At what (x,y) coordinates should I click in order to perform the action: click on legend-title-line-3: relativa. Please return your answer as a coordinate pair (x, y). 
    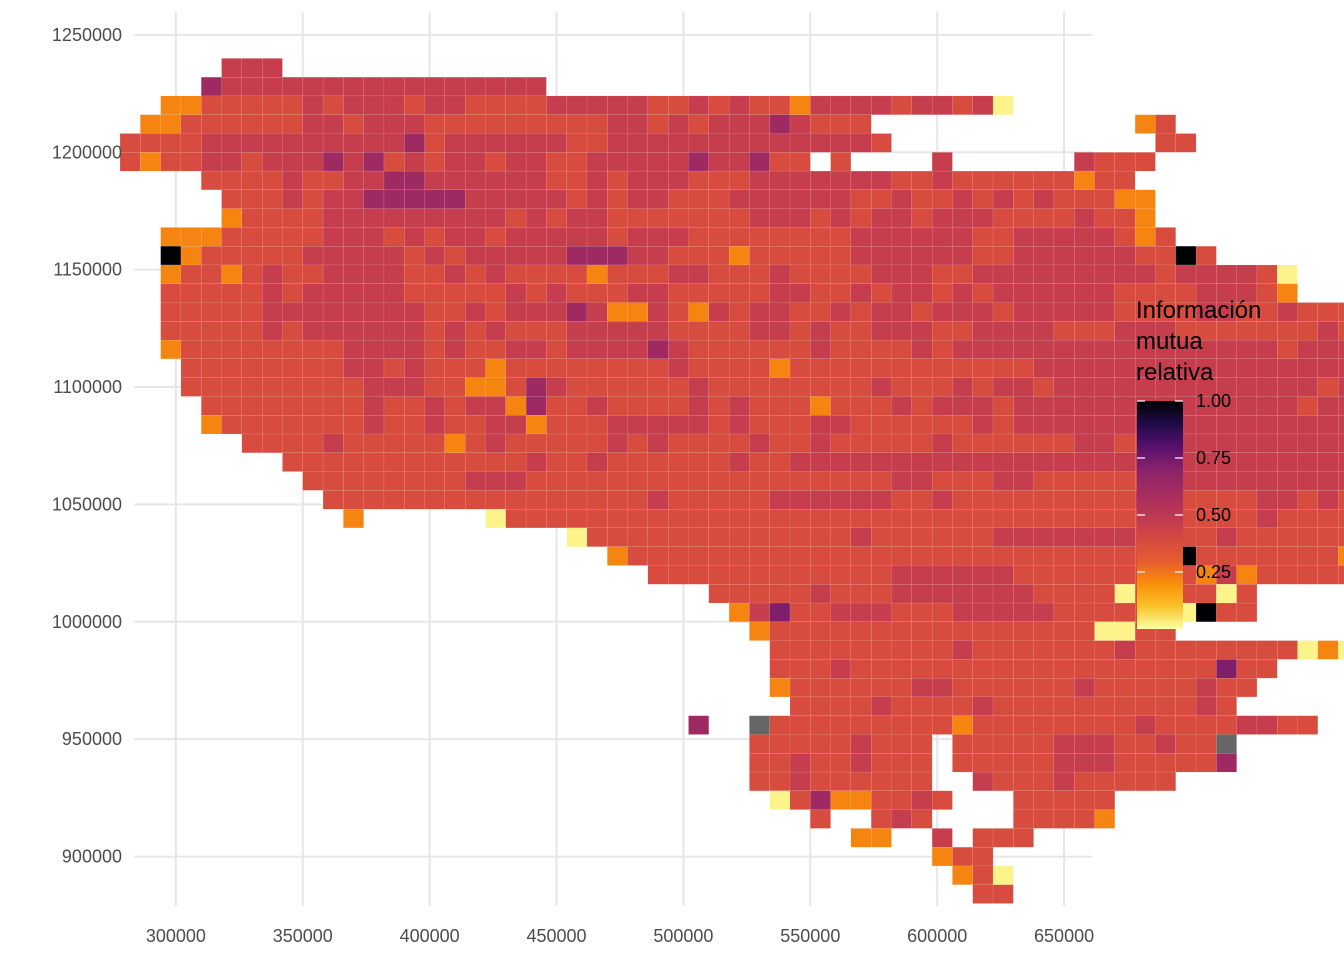
    Looking at the image, I should click on (1175, 372).